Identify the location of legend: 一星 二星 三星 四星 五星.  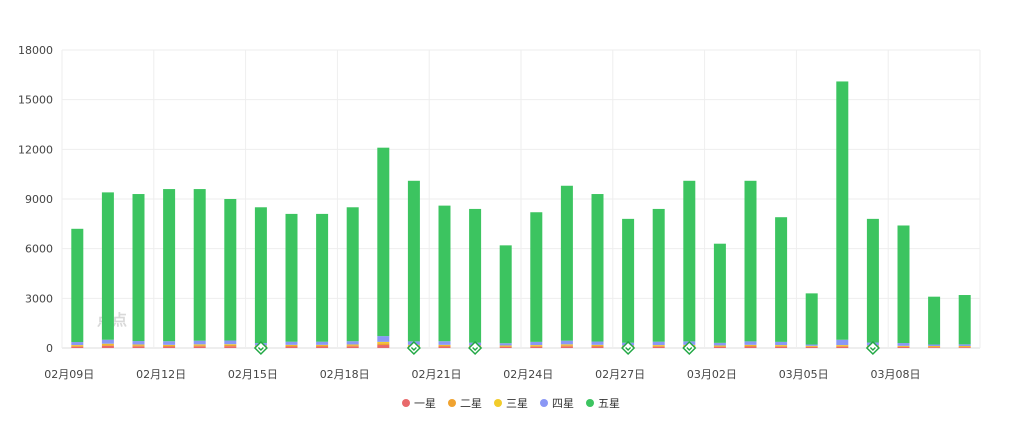
(511, 403).